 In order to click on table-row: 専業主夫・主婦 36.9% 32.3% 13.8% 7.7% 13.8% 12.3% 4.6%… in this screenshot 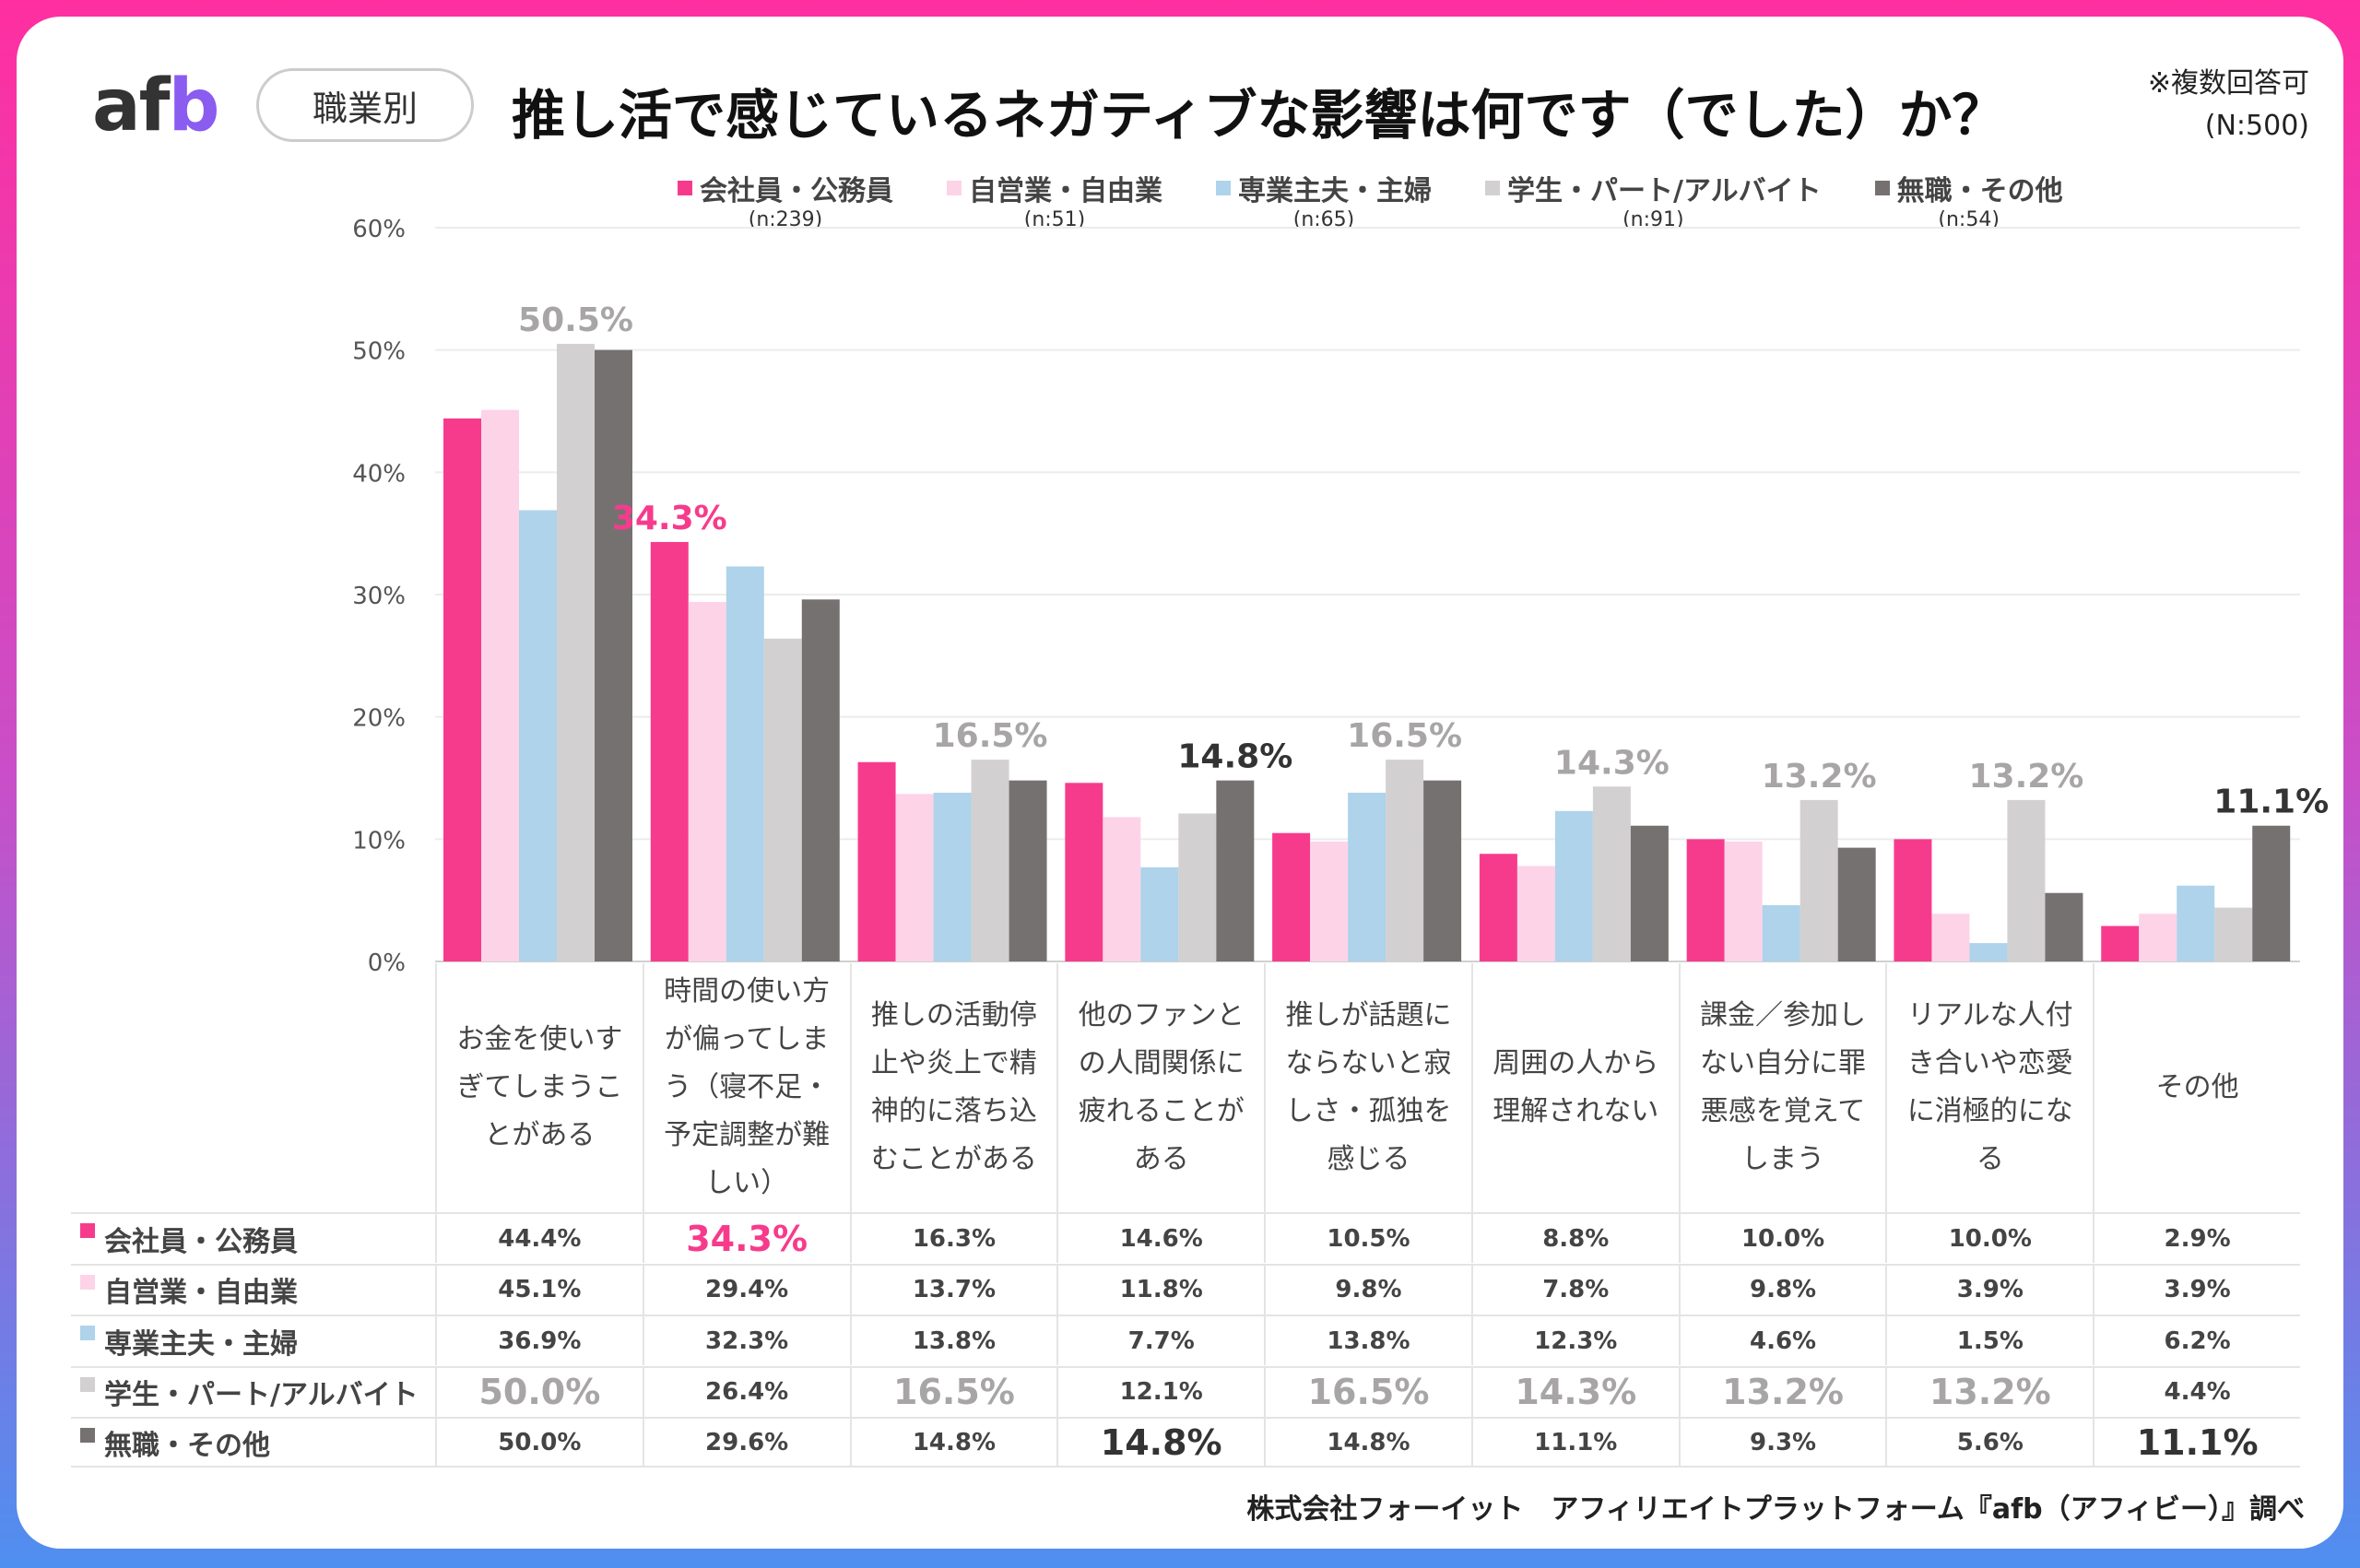, I will do `click(1185, 1340)`.